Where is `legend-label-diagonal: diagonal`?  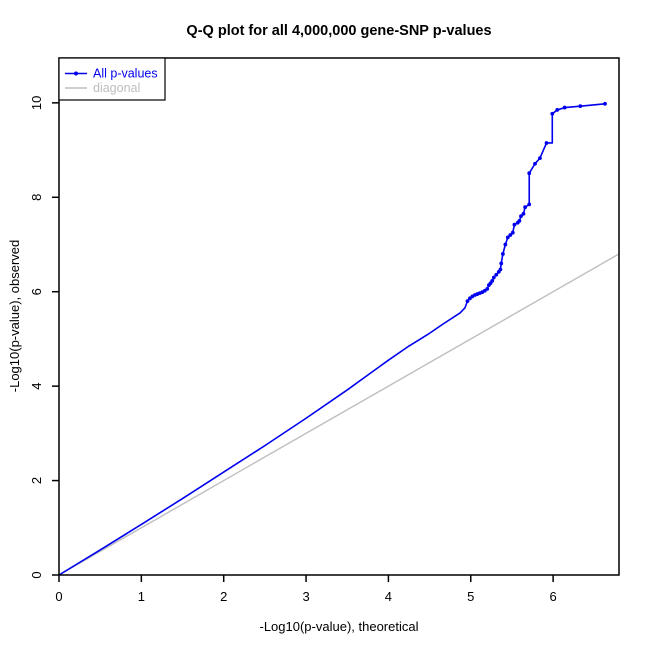 legend-label-diagonal: diagonal is located at coordinates (116, 88).